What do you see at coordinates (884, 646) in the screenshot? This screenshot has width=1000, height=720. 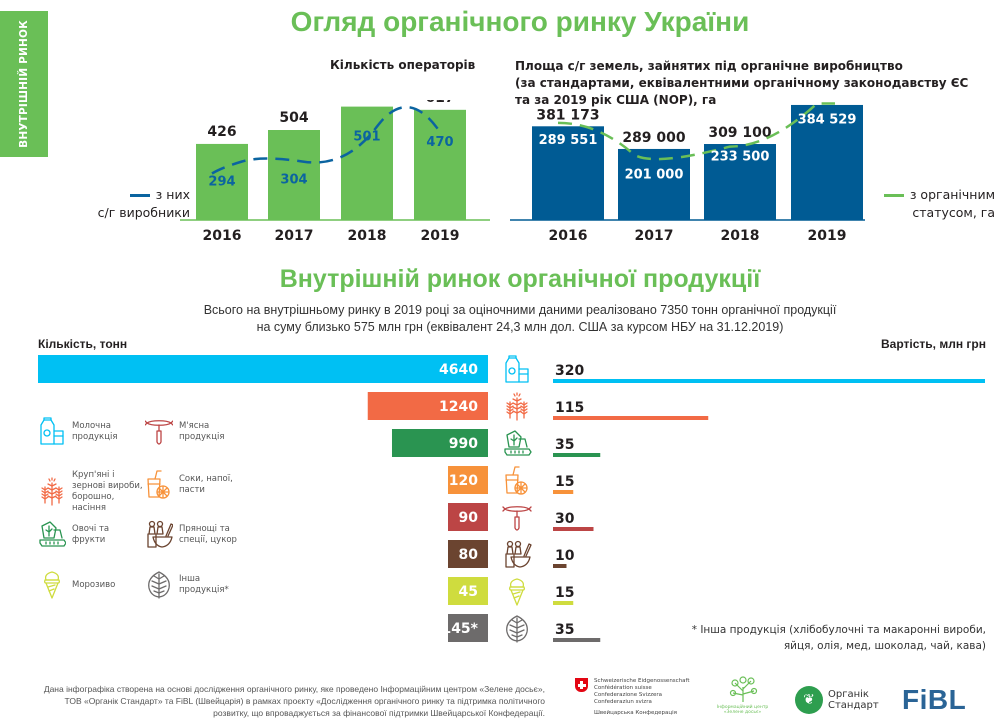 I see `footnote-line: яйця, олія, мед, шоколад, чай, кава)` at bounding box center [884, 646].